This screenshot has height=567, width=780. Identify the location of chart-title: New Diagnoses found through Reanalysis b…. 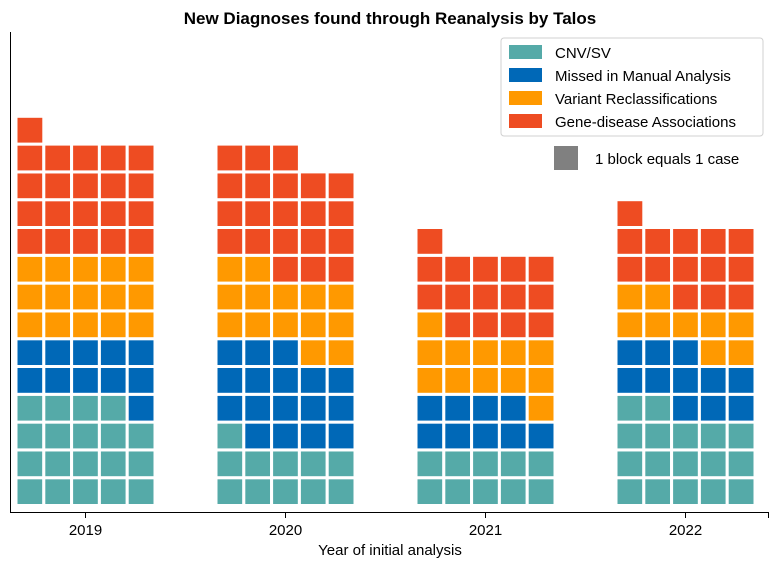
(390, 18).